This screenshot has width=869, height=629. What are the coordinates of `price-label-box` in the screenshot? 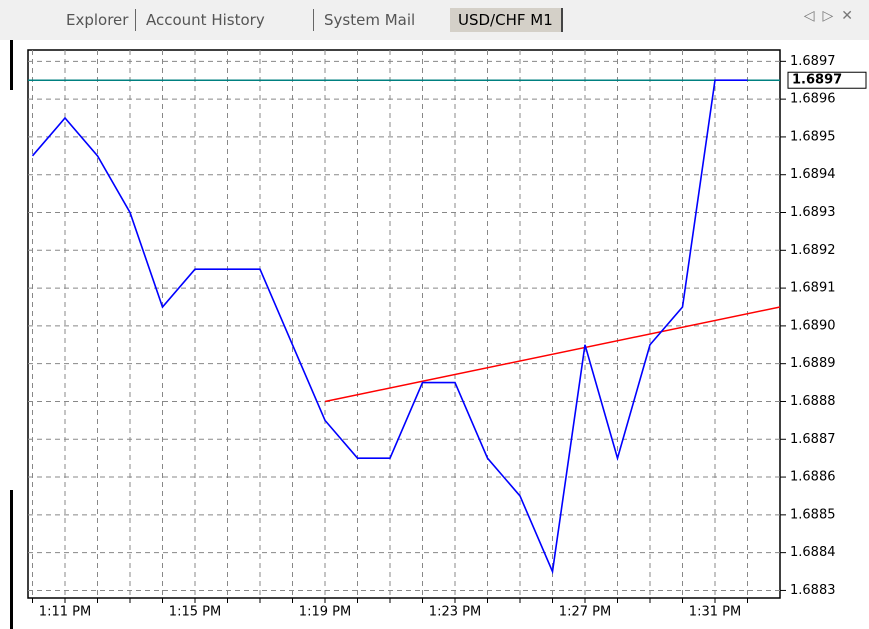 It's located at (827, 80).